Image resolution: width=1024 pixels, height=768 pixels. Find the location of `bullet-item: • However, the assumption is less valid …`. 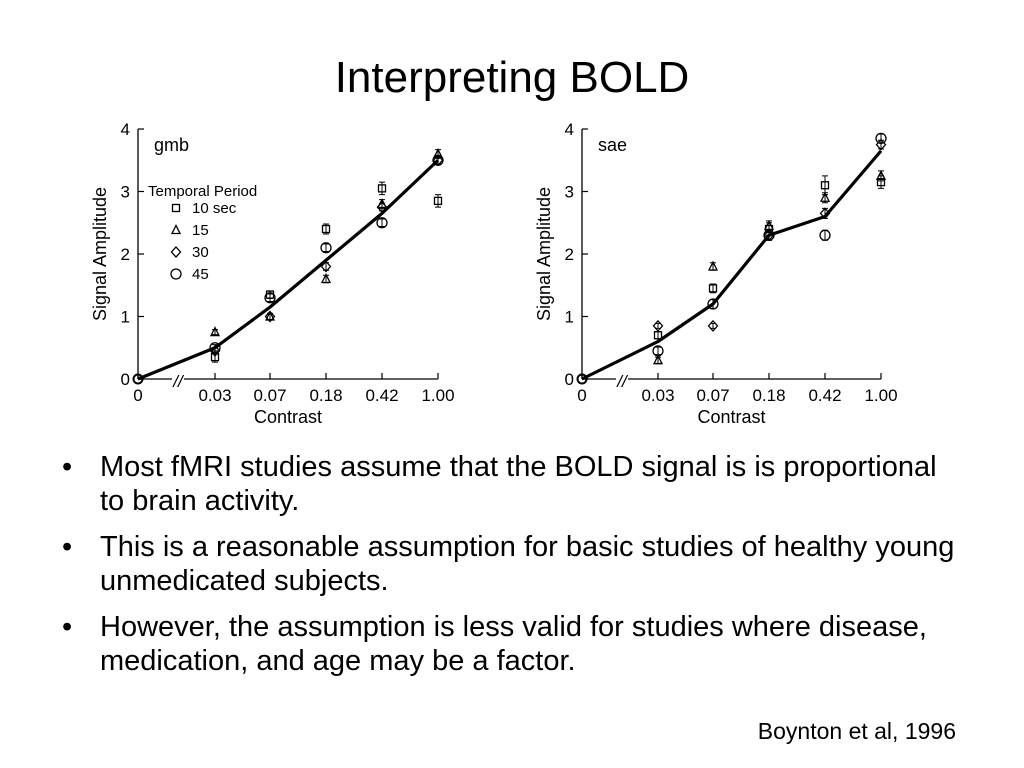

bullet-item: • However, the assumption is less valid … is located at coordinates (512, 644).